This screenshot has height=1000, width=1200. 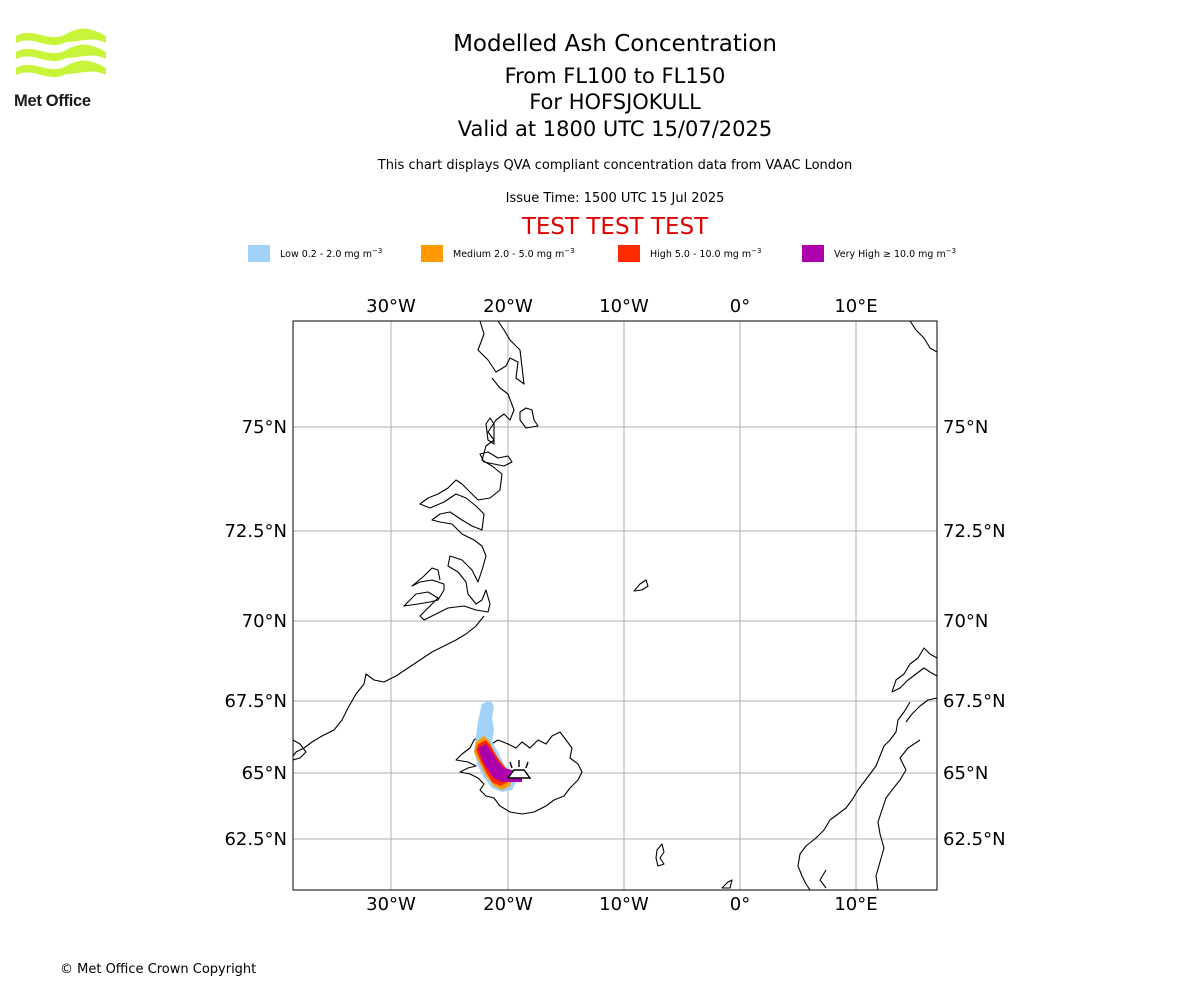 I want to click on lon-label-bottom-30w: 30°W, so click(x=391, y=904).